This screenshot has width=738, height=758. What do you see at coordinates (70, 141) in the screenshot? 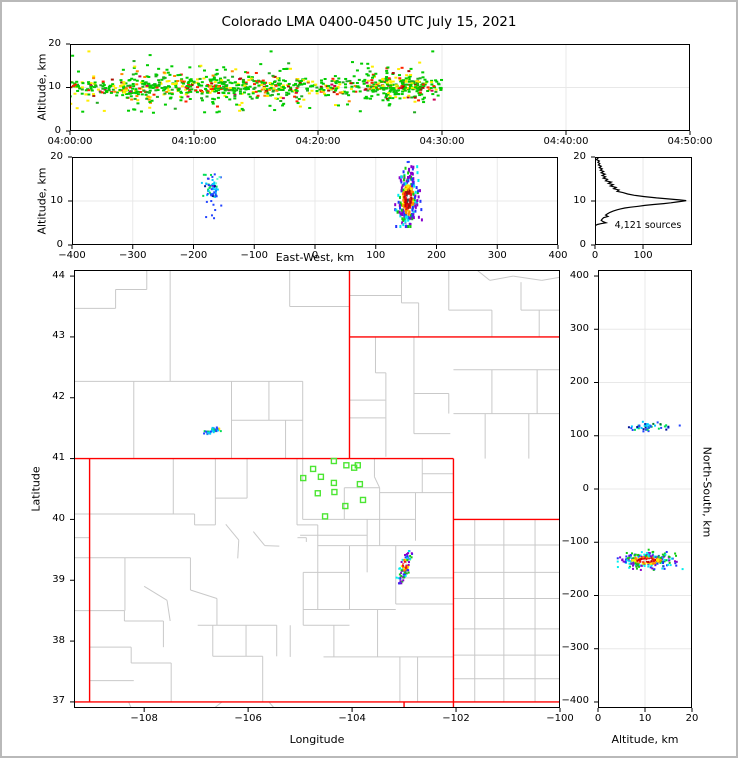
I see `tick-label: 04:00:00` at bounding box center [70, 141].